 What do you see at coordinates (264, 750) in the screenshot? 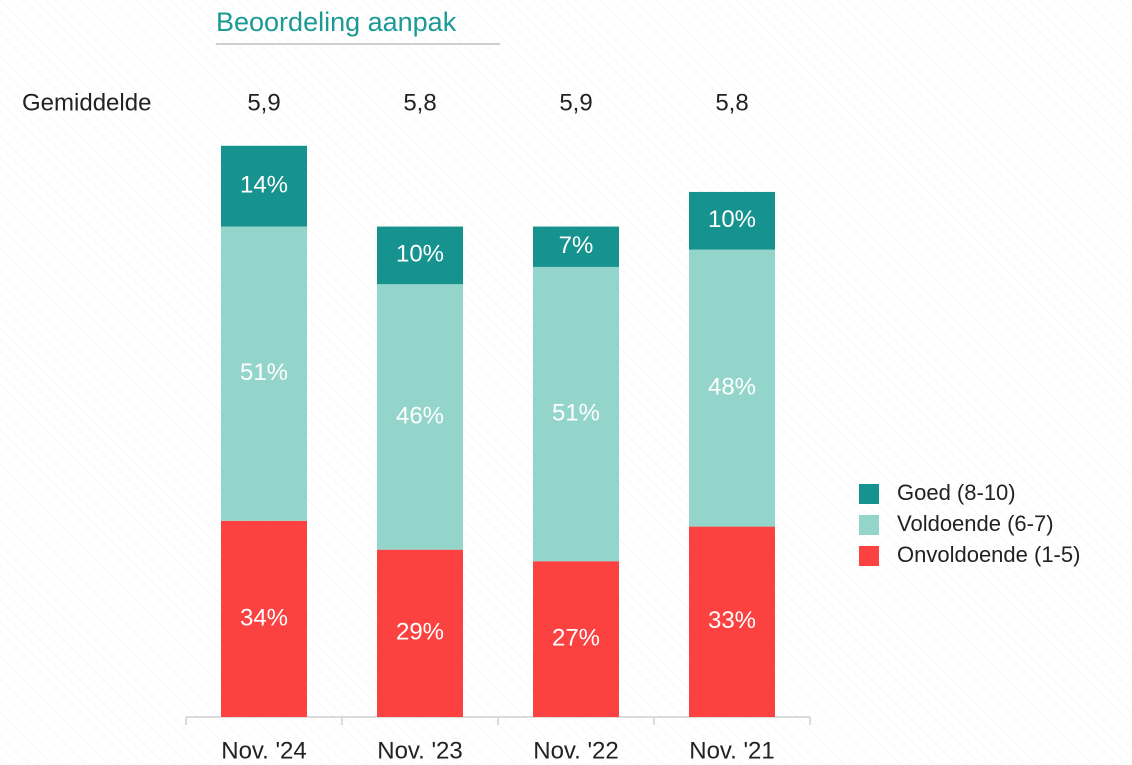
I see `x-tick-label: Nov. '24` at bounding box center [264, 750].